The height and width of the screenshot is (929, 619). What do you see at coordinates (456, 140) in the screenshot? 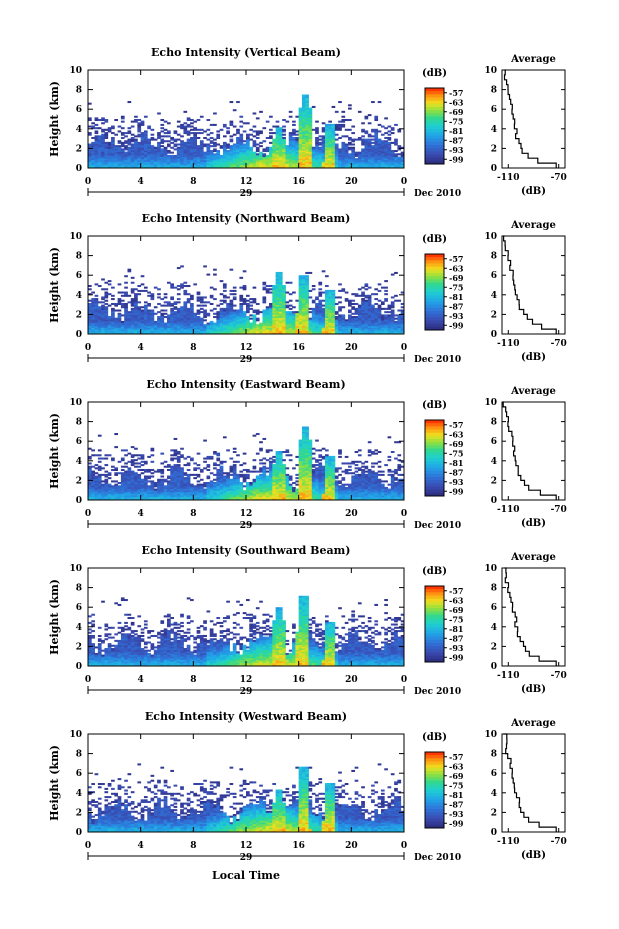
I see `colorbar-tick-label: -87` at bounding box center [456, 140].